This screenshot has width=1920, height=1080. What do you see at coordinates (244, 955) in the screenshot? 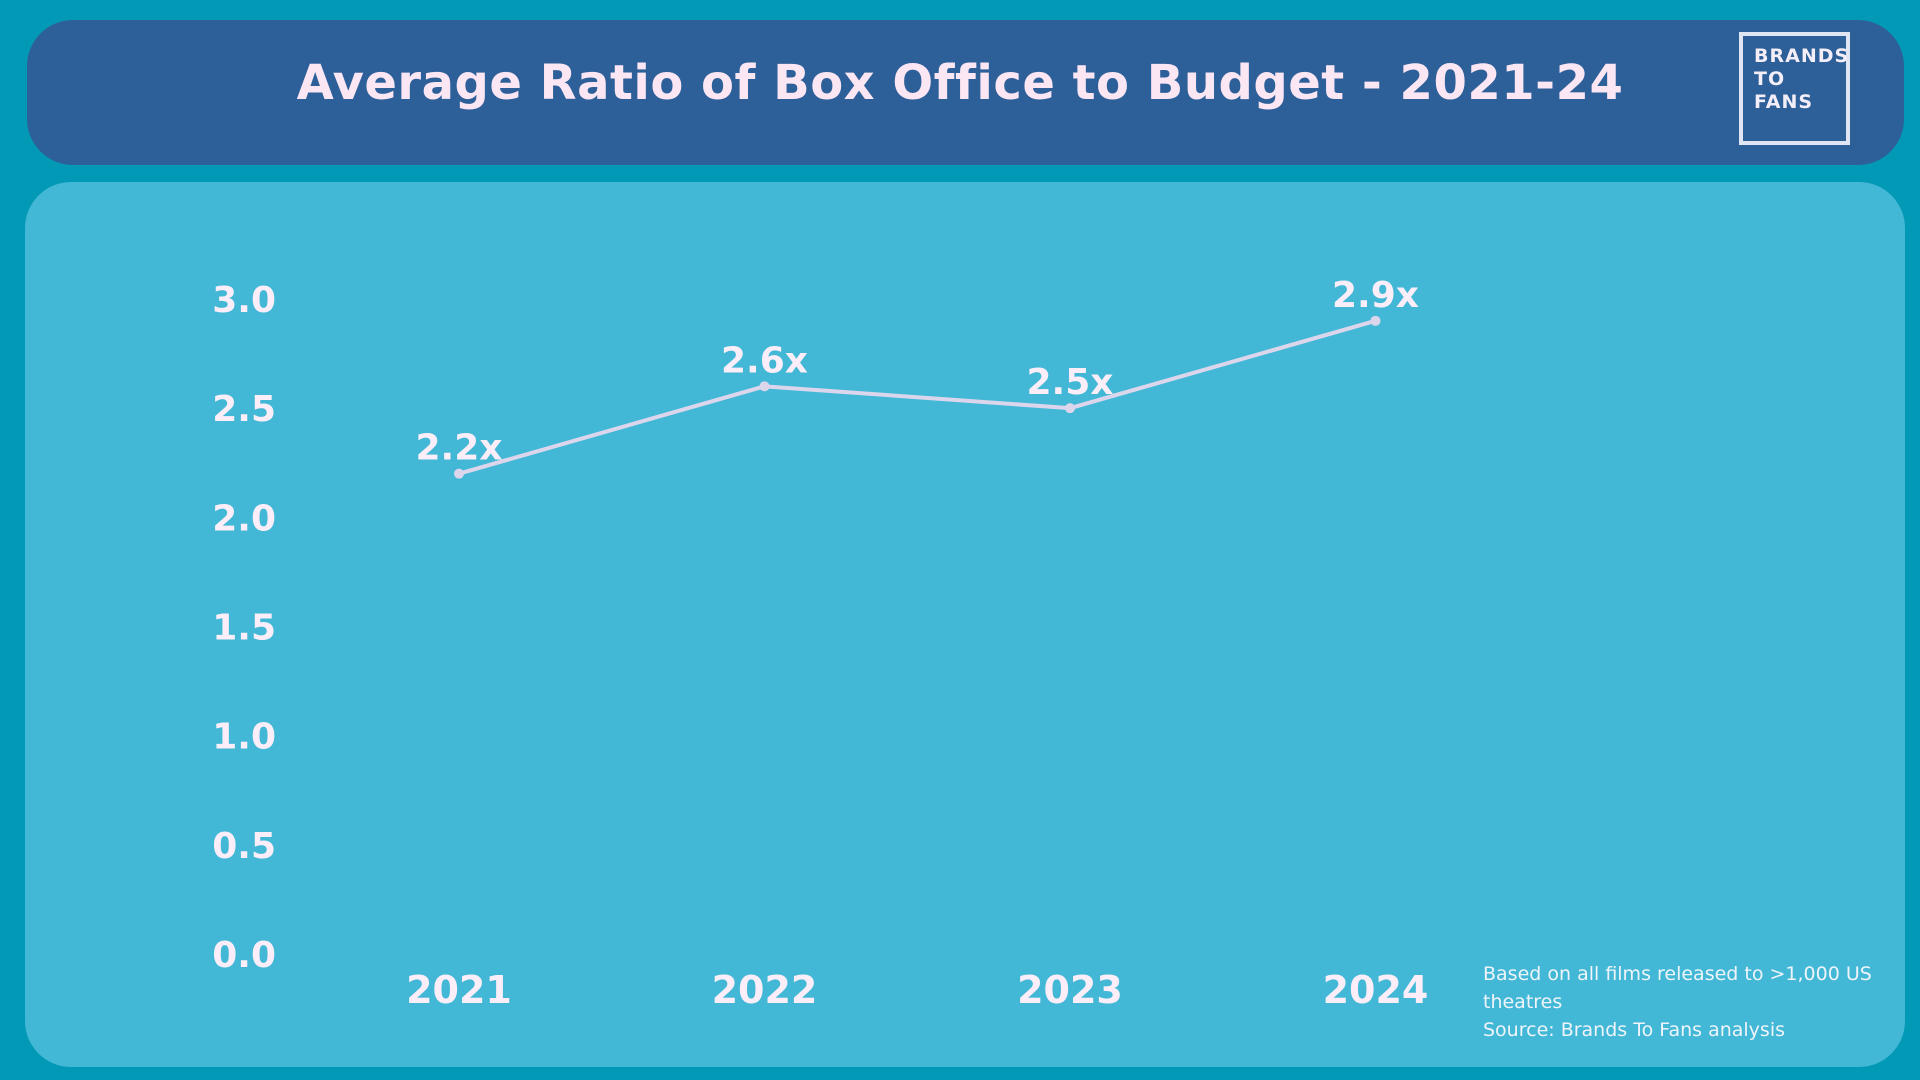
I see `y-tick-label: 0.0` at bounding box center [244, 955].